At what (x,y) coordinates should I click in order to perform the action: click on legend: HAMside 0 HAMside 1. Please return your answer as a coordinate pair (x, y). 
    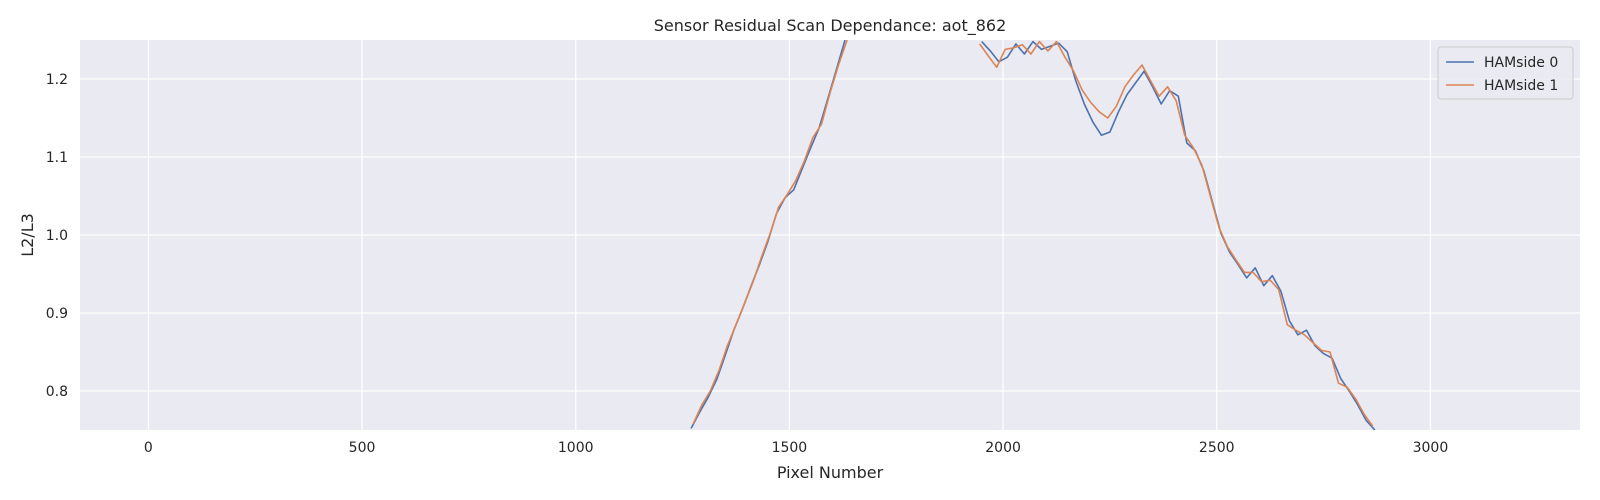
    Looking at the image, I should click on (1505, 73).